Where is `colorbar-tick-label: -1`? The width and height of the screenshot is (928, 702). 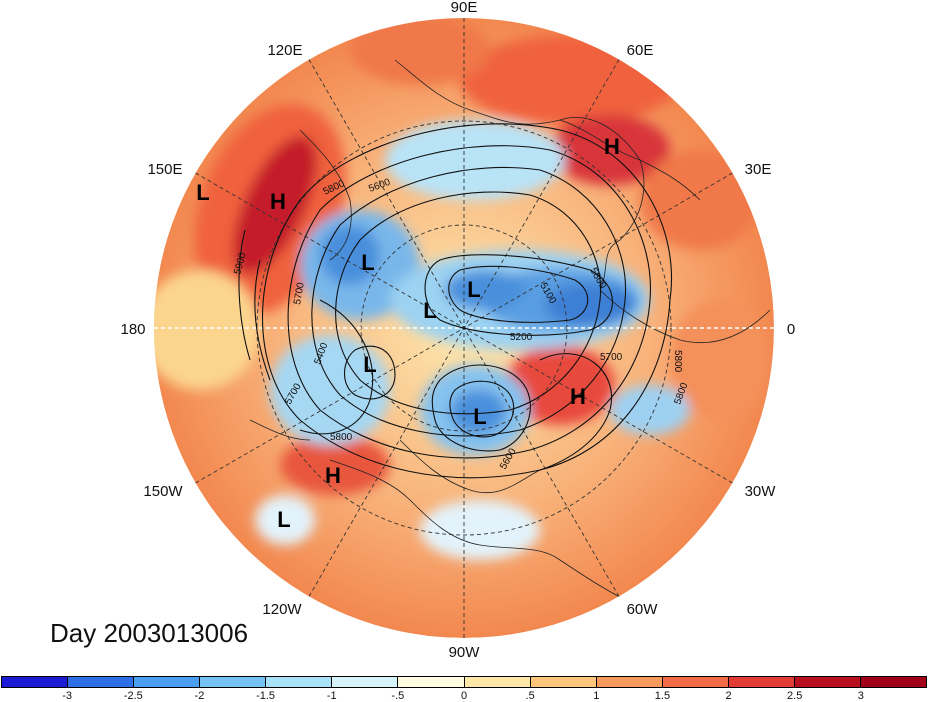
colorbar-tick-label: -1 is located at coordinates (331, 696).